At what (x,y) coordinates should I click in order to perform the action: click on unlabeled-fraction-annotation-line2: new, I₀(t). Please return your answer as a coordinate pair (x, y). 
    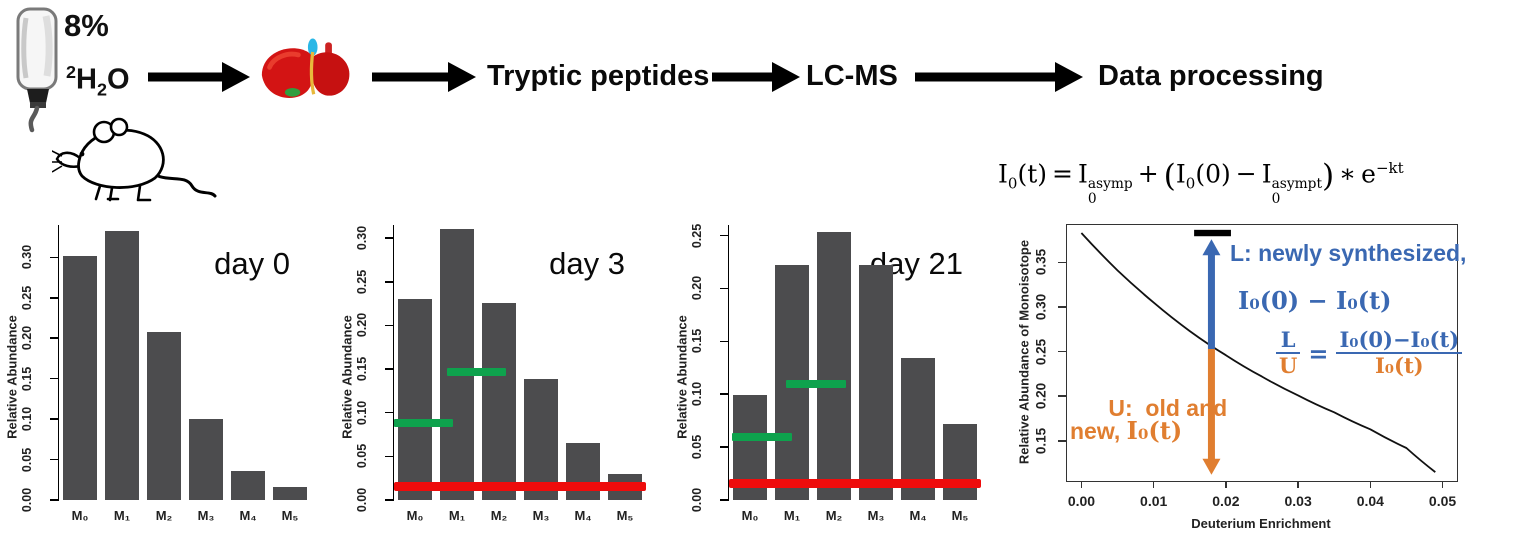
    Looking at the image, I should click on (1126, 430).